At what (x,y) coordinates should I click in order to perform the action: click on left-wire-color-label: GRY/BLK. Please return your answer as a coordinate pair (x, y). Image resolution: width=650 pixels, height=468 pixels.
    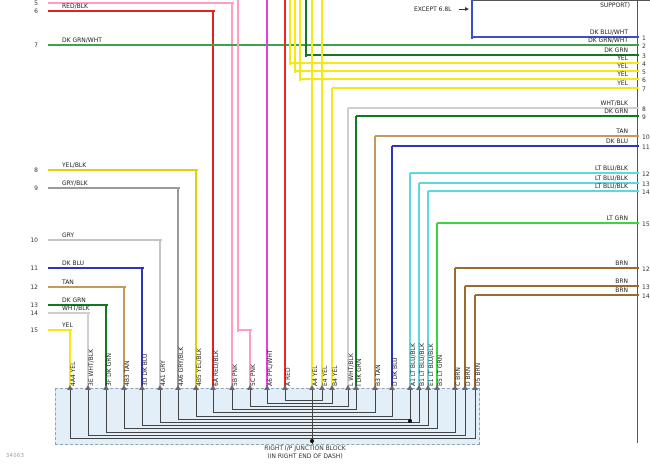
    Looking at the image, I should click on (75, 183).